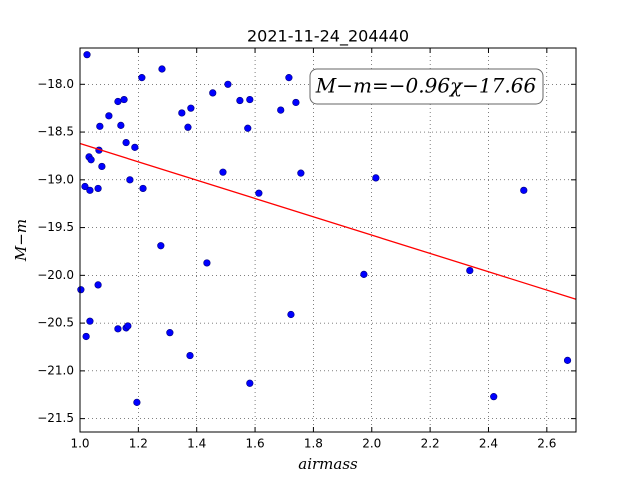  What do you see at coordinates (55, 227) in the screenshot?
I see `y-tick-label: −19.5` at bounding box center [55, 227].